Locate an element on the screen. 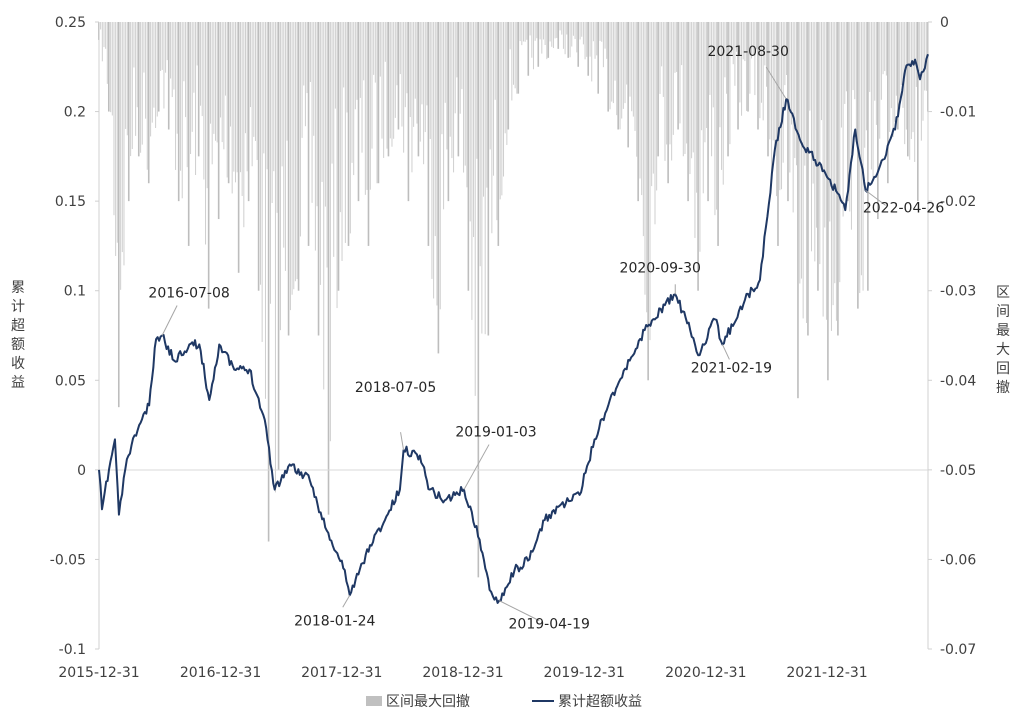 The height and width of the screenshot is (721, 1023). right-tick-label: -0.04 is located at coordinates (958, 381).